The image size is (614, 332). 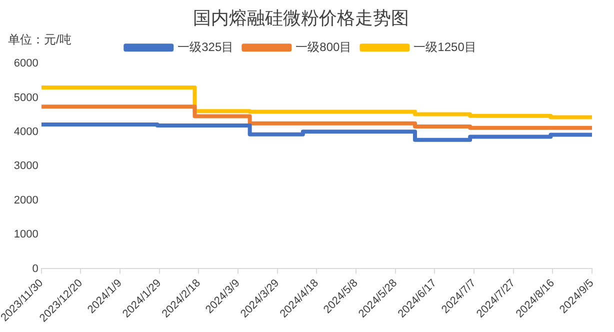 I want to click on legend-label: 一级800目, so click(x=324, y=47).